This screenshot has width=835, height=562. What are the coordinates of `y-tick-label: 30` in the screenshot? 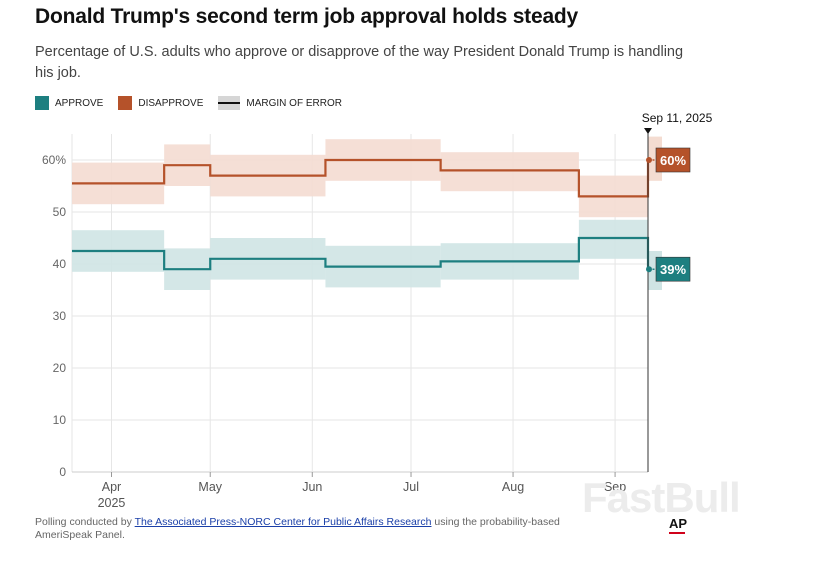 It's located at (60, 316).